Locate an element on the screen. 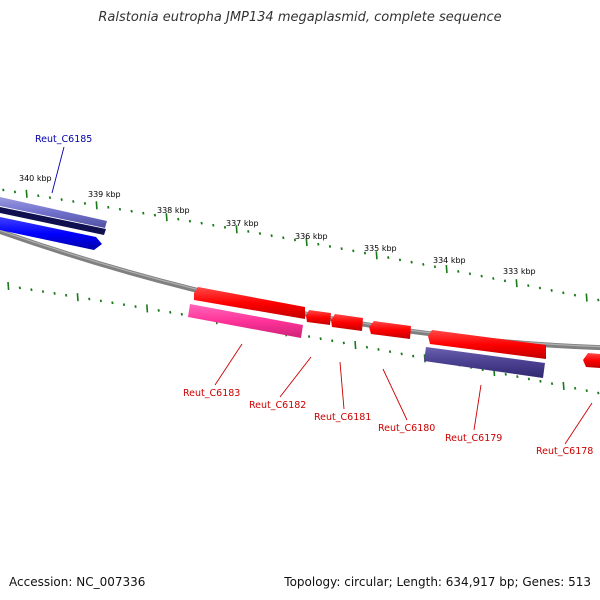 This screenshot has height=600, width=600. gene-label-Reut_C6181: Reut_C6181 is located at coordinates (342, 417).